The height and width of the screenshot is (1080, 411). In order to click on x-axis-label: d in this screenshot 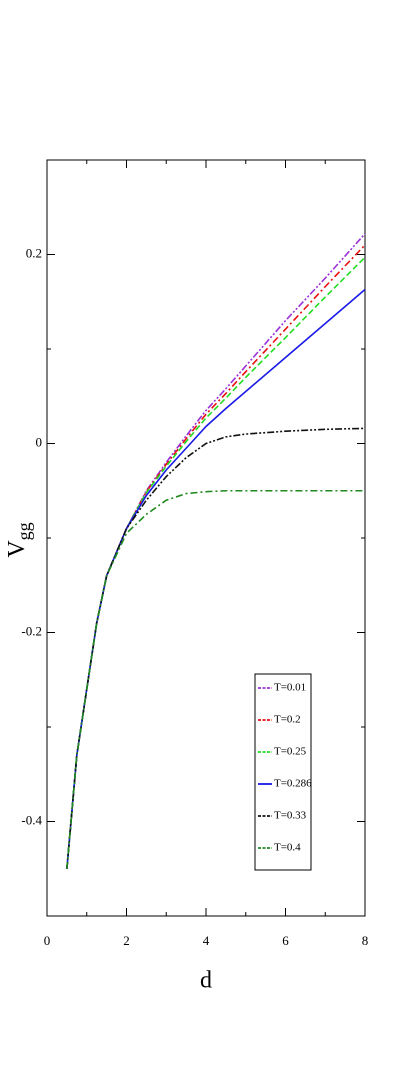, I will do `click(206, 981)`.